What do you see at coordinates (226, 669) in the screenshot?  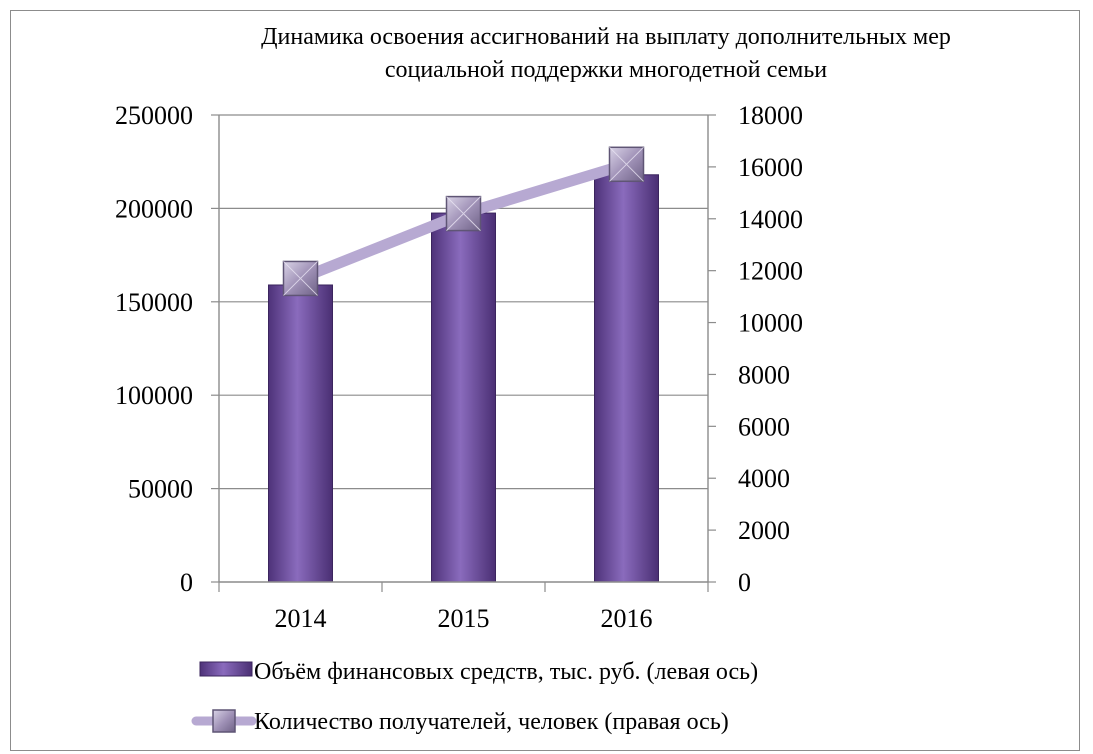 I see `legend-bar-swatch` at bounding box center [226, 669].